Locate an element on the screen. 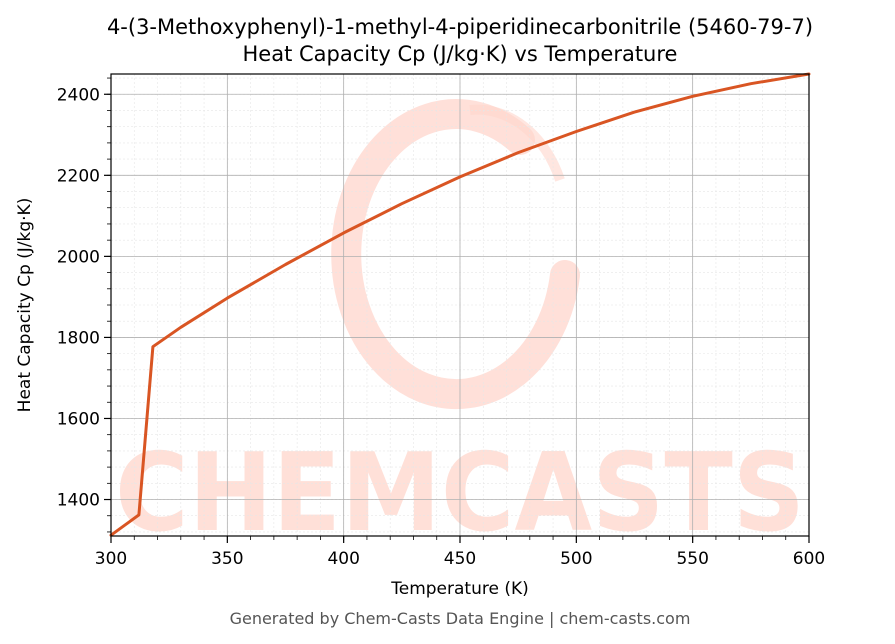 Image resolution: width=895 pixels, height=644 pixels. y-tick-label: 2200 is located at coordinates (78, 176).